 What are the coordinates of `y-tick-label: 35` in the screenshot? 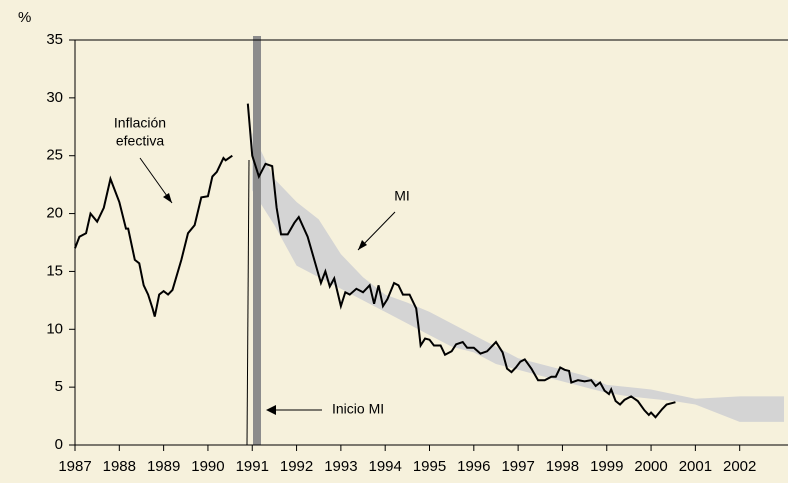 It's located at (54, 39).